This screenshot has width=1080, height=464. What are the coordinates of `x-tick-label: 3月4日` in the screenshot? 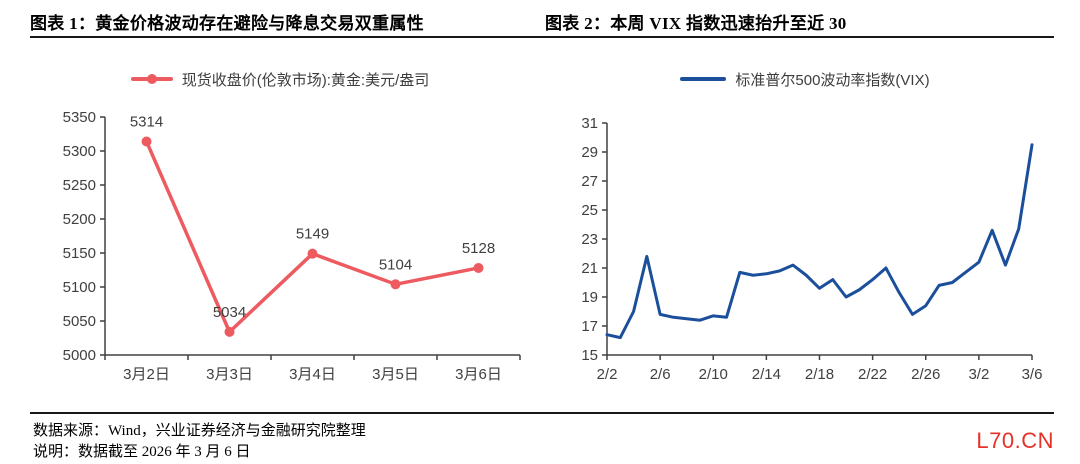 It's located at (312, 374).